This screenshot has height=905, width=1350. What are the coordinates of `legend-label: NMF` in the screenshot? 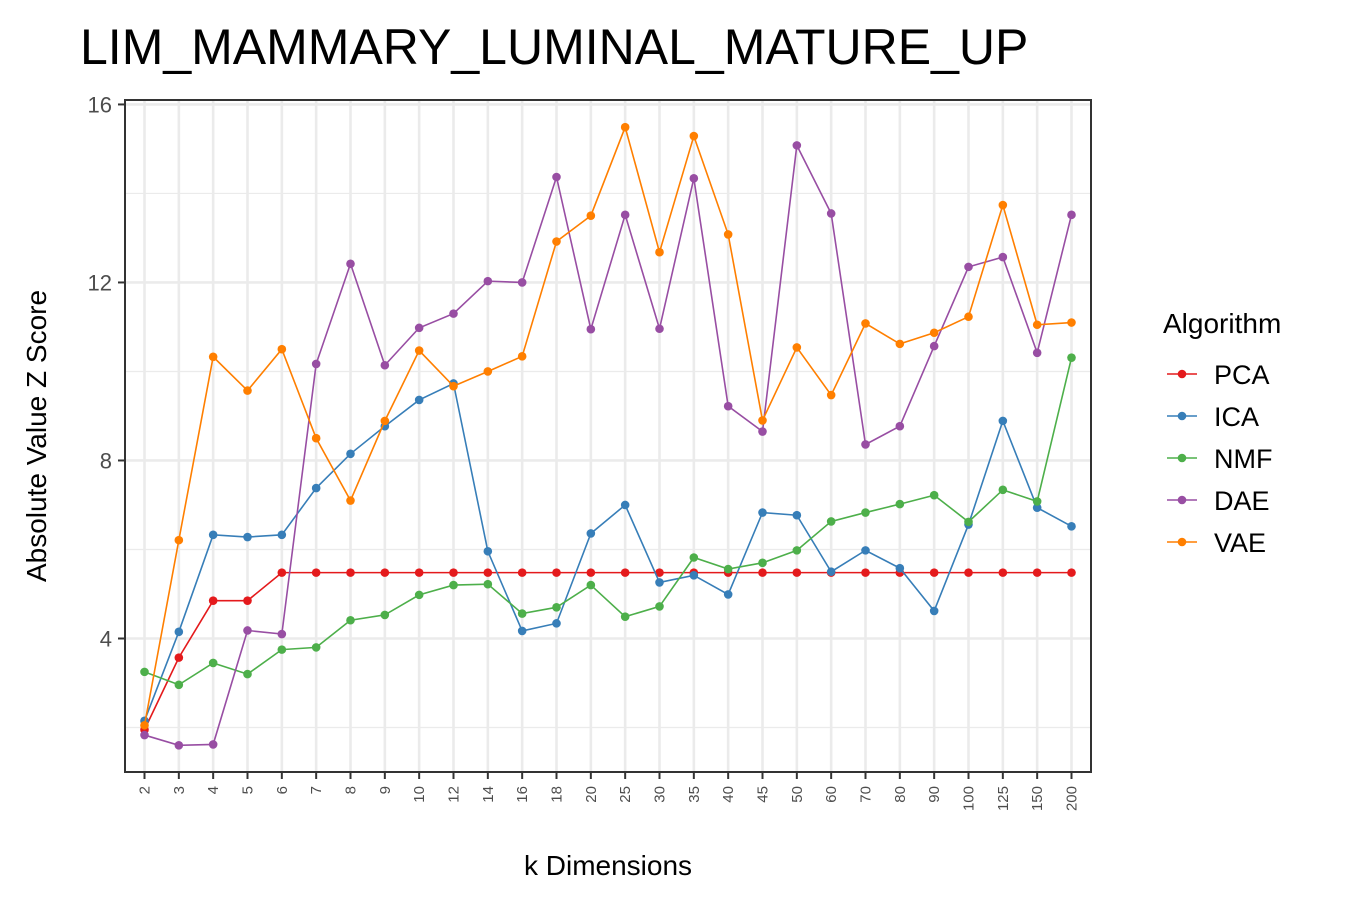 It's located at (1243, 459).